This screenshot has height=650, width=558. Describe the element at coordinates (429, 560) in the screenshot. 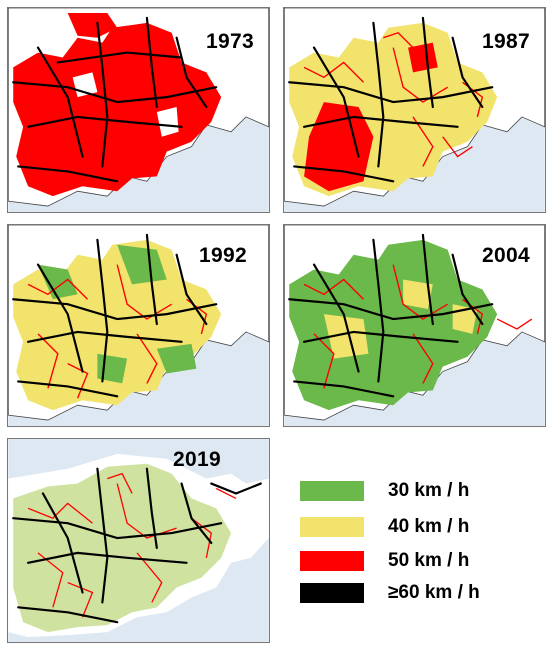

I see `legend-label-50: 50 km / h` at that location.